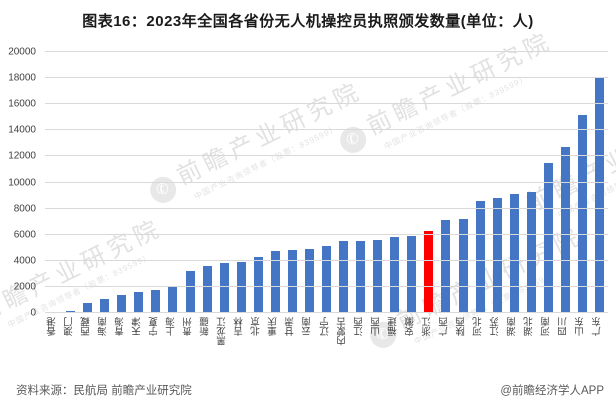 This screenshot has height=407, width=616. I want to click on x-tick-label: 山东, so click(581, 326).